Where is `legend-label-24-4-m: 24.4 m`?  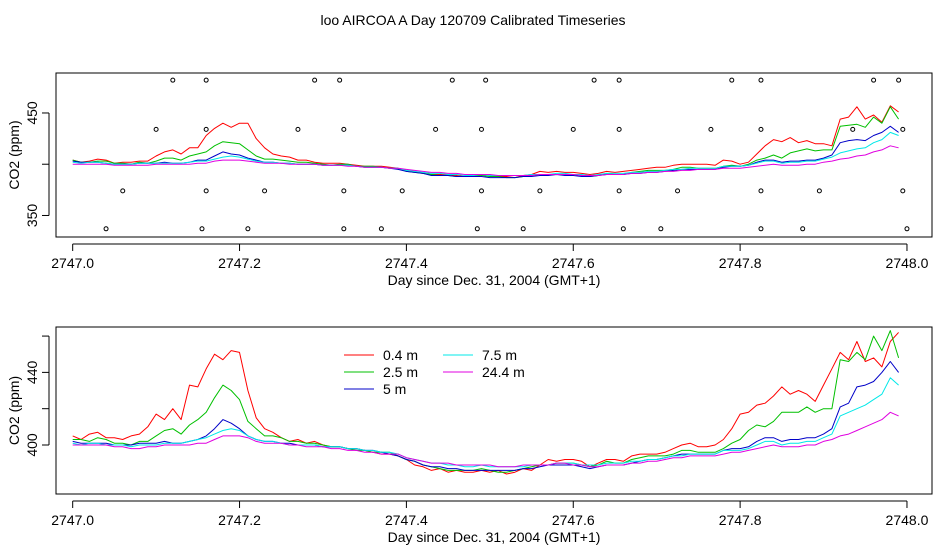
legend-label-24-4-m: 24.4 m is located at coordinates (503, 372).